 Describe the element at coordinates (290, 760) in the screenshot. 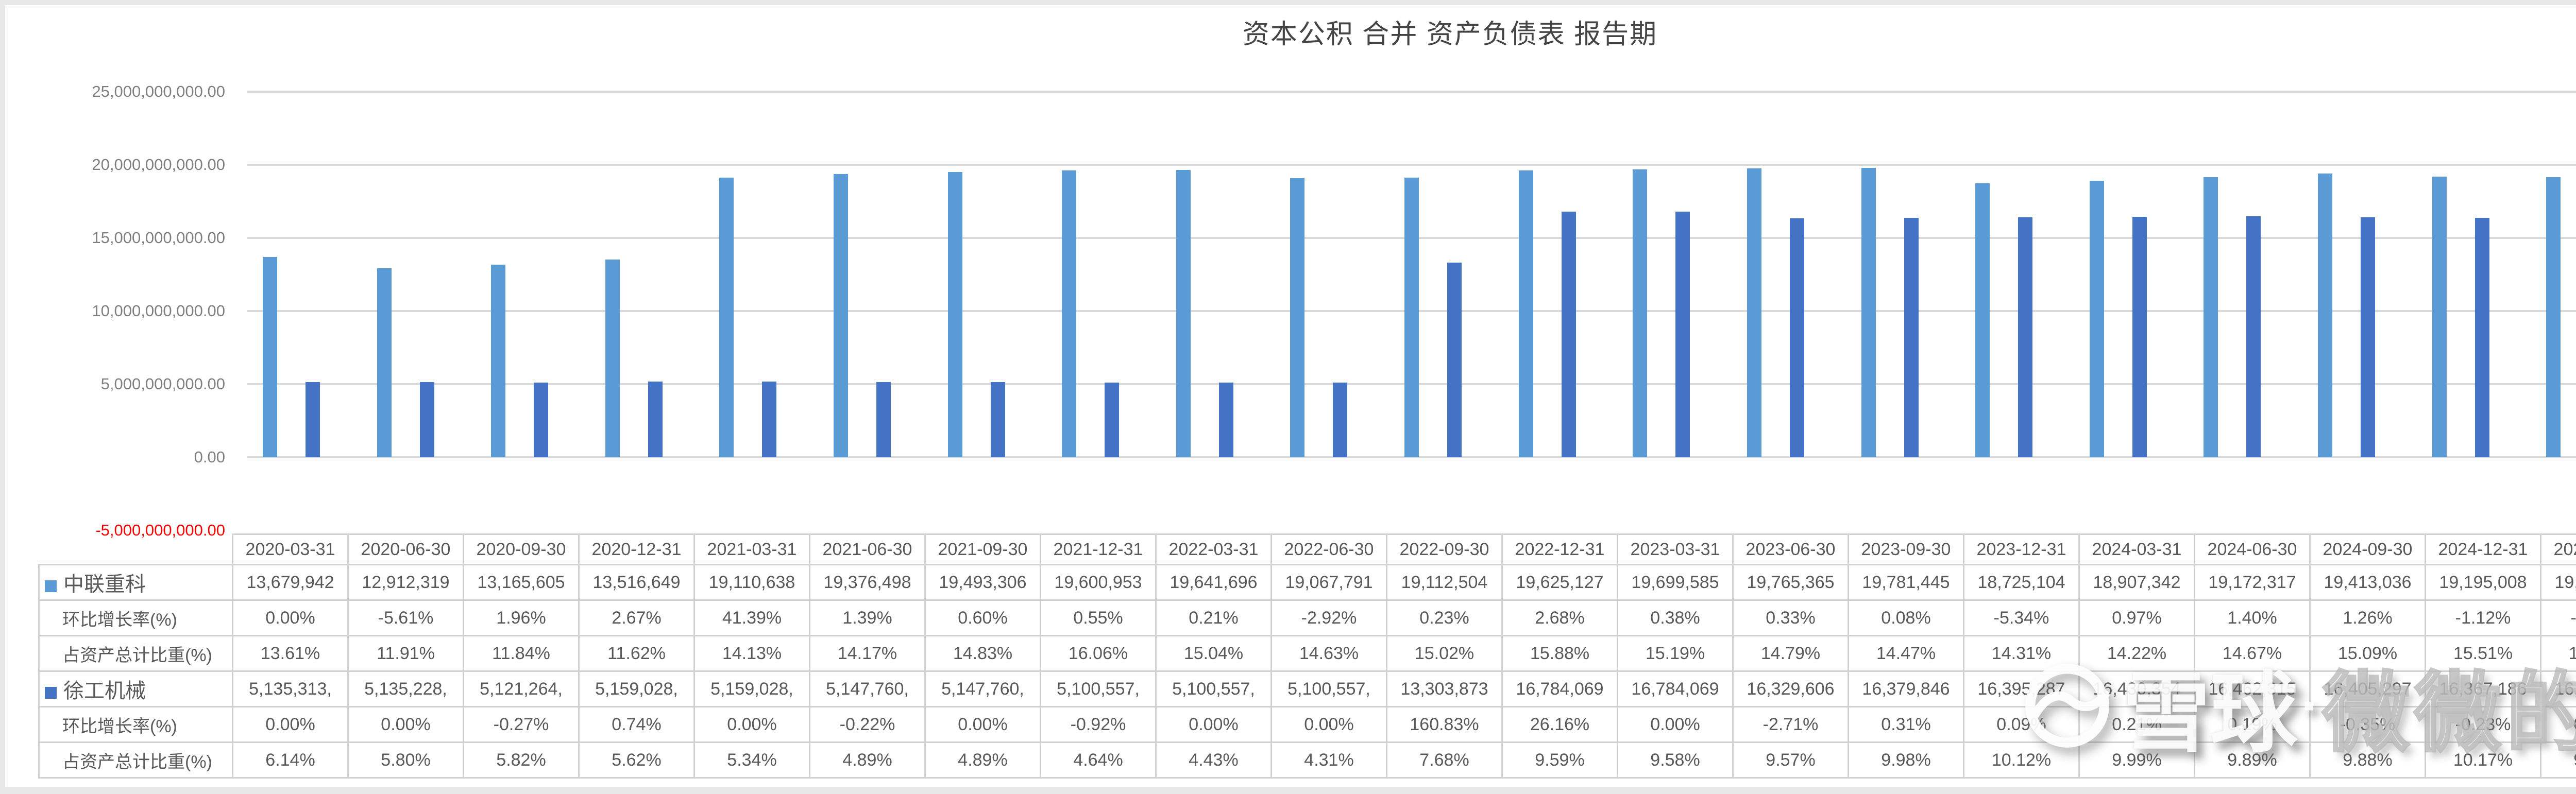

I see `table-cell: 6.14%` at that location.